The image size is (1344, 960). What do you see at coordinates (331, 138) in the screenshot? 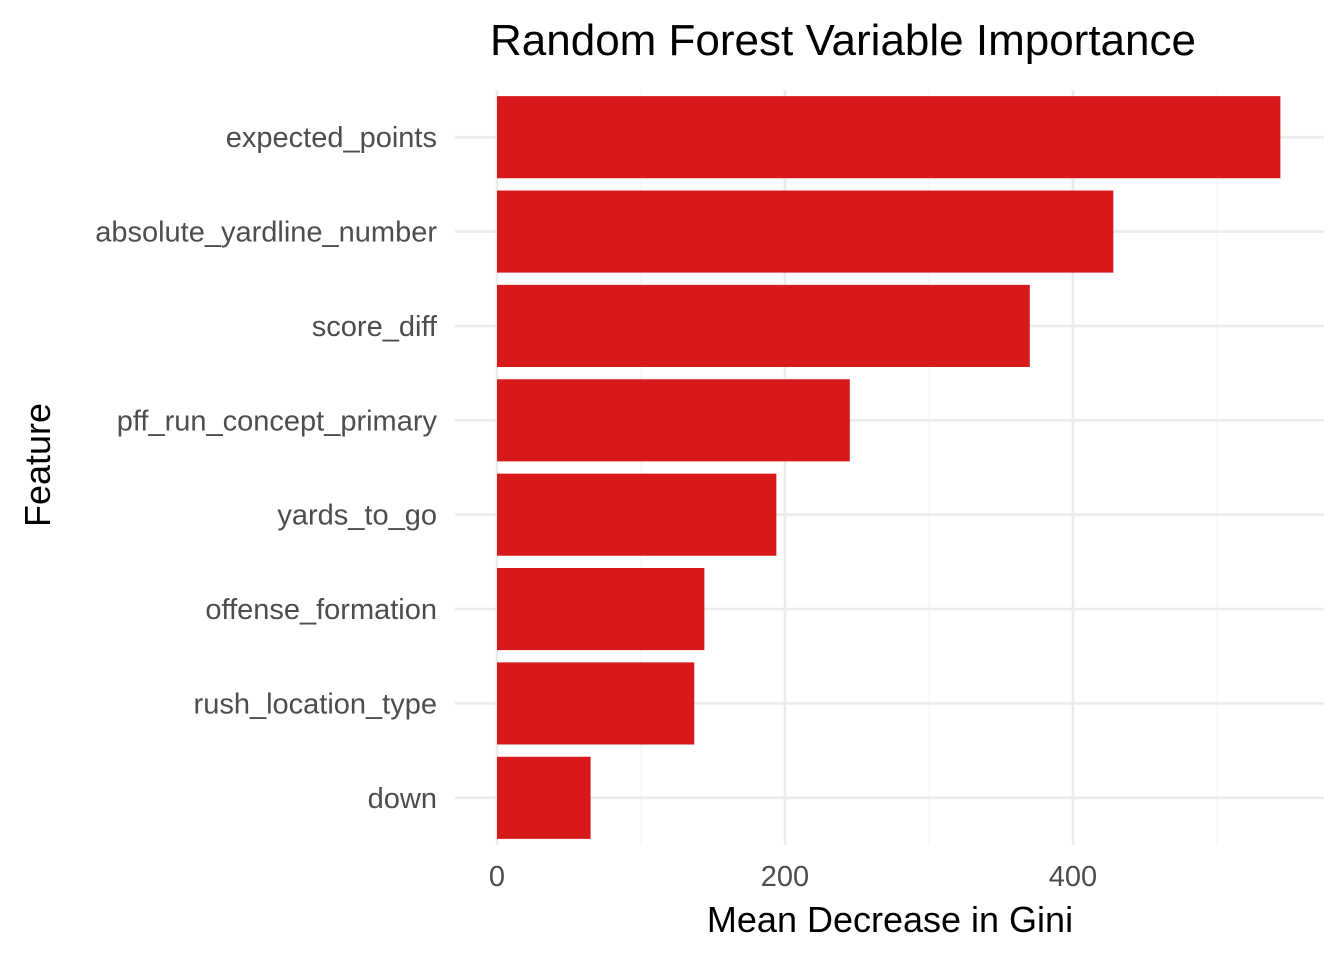
I see `y-tick-label: expected_points` at bounding box center [331, 138].